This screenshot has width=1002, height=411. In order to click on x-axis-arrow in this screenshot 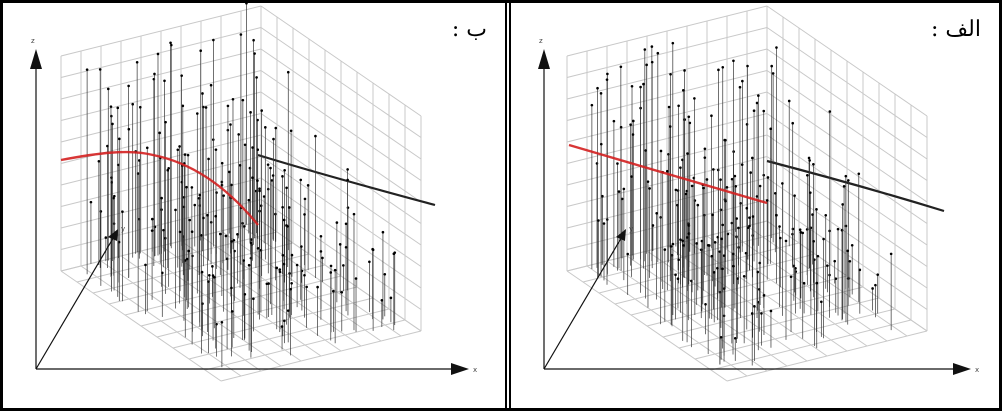, I will do `click(460, 369)`.